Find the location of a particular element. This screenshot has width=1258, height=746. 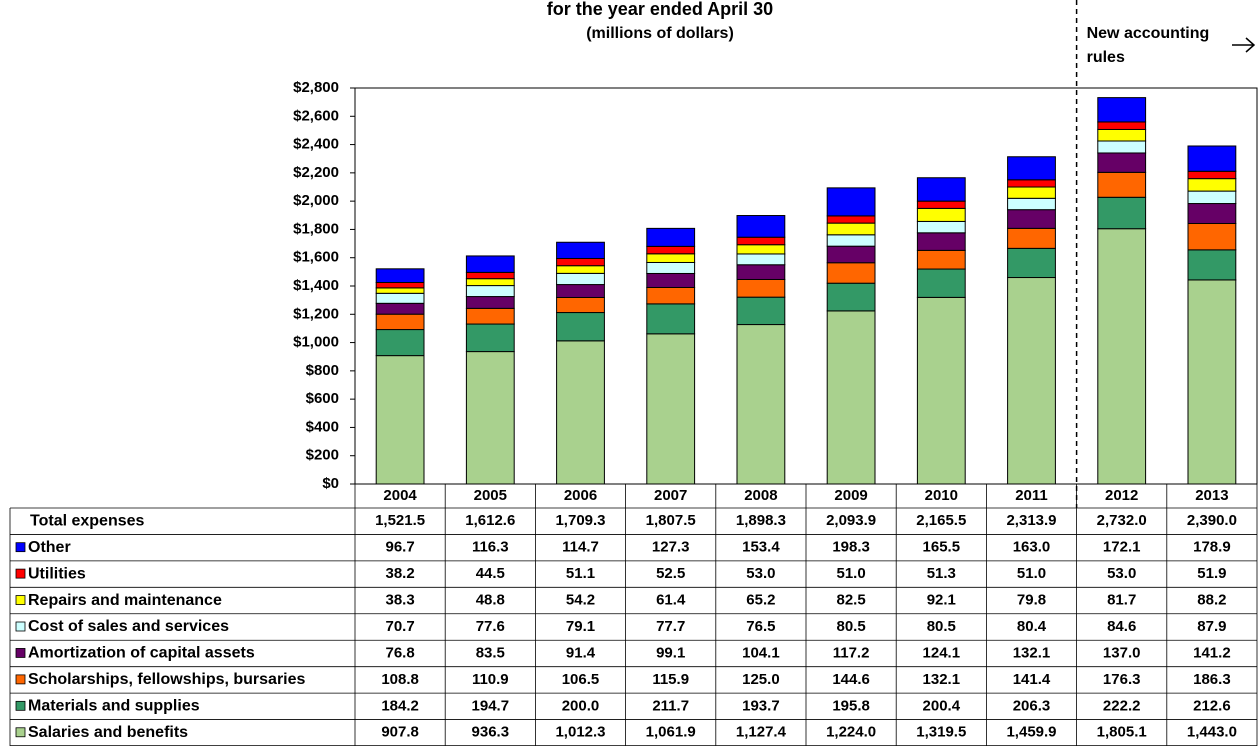

table-value: 88.2 is located at coordinates (1211, 600).